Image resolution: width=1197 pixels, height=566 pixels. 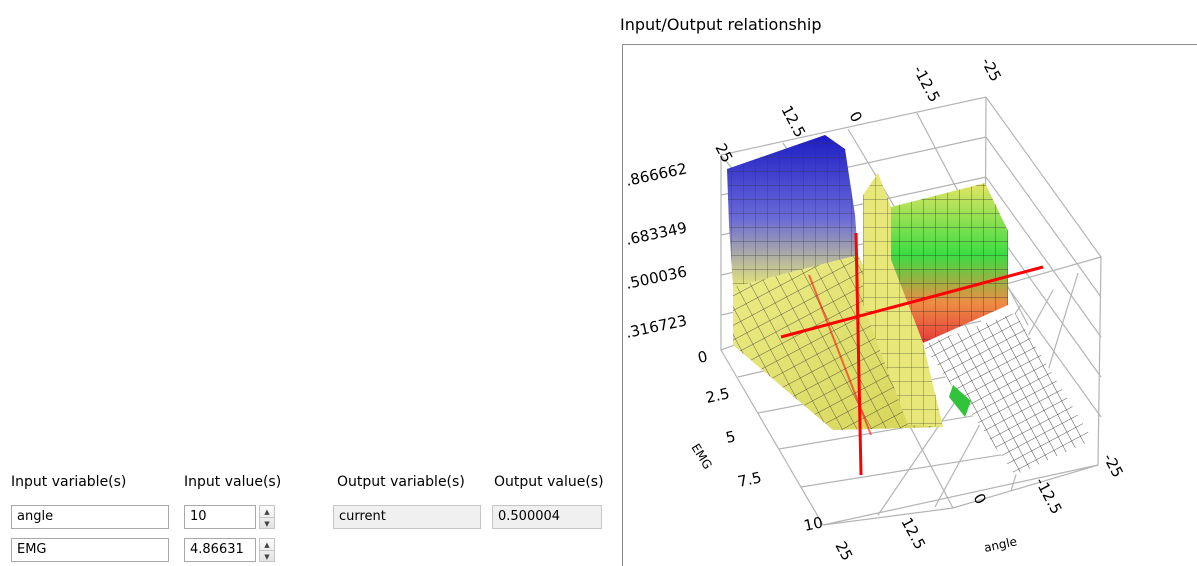 I want to click on input-value-angle: 10, so click(x=220, y=517).